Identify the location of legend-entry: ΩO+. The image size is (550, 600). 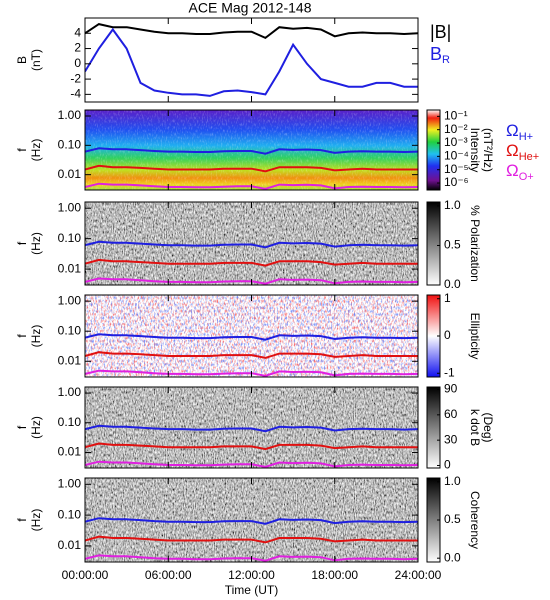
(520, 171).